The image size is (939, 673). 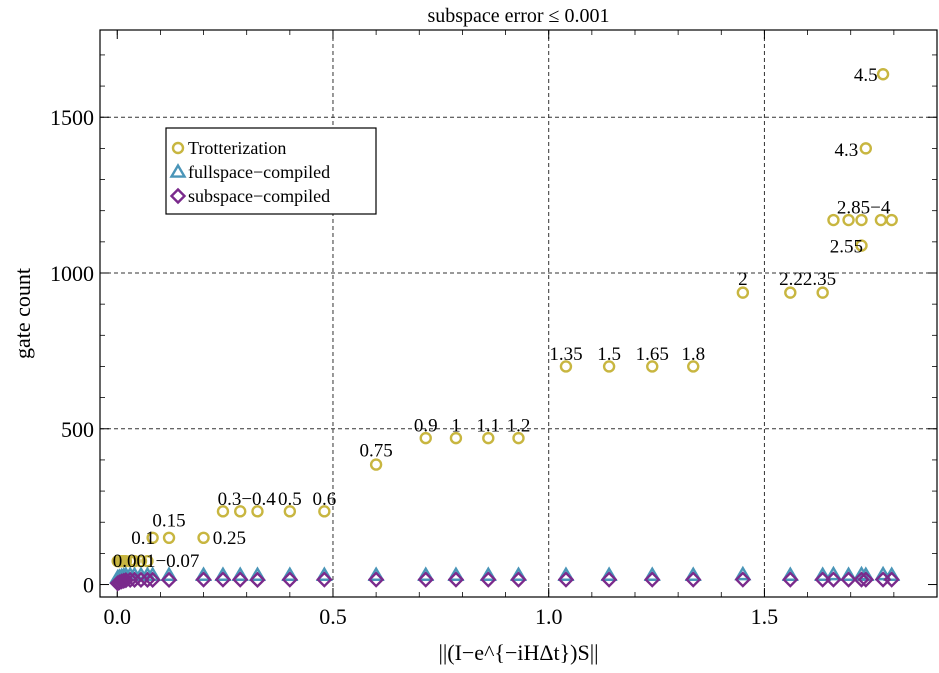 I want to click on point-annotation: 4.5, so click(x=866, y=75).